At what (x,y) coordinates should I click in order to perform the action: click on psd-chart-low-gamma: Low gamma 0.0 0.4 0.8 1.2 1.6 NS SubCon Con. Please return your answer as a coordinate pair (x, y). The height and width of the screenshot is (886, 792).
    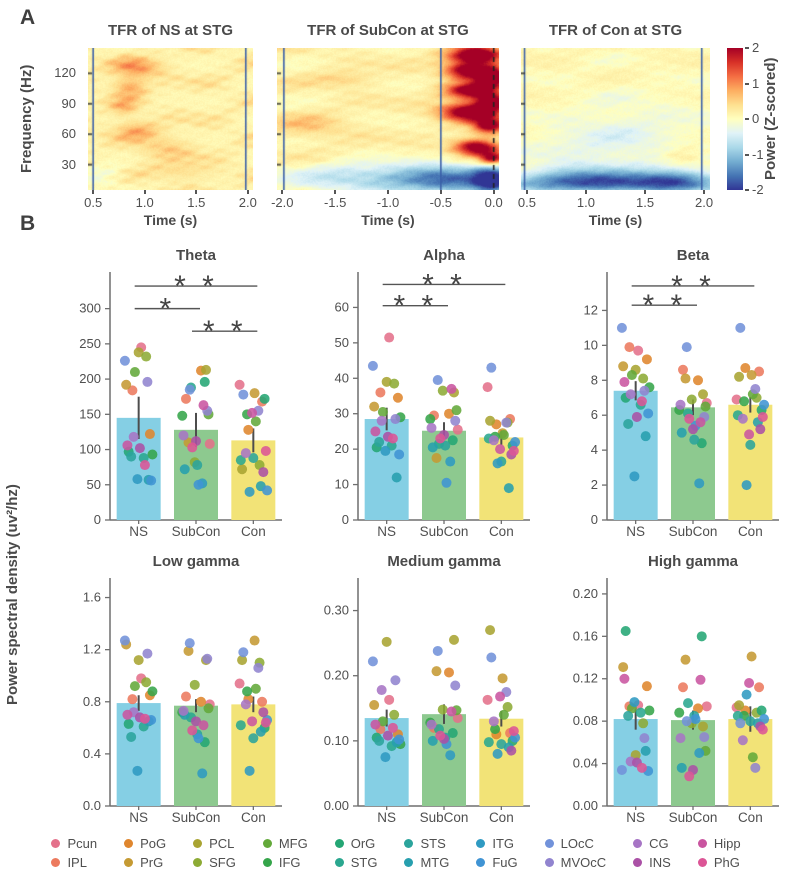
    Looking at the image, I should click on (182, 689).